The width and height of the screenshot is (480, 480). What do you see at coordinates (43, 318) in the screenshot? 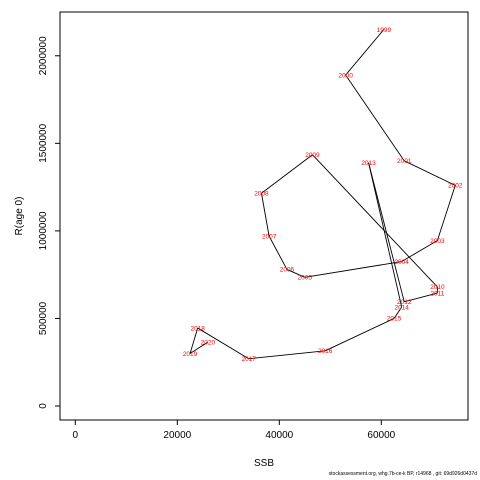
I see `y-tick-label: 500000` at bounding box center [43, 318].